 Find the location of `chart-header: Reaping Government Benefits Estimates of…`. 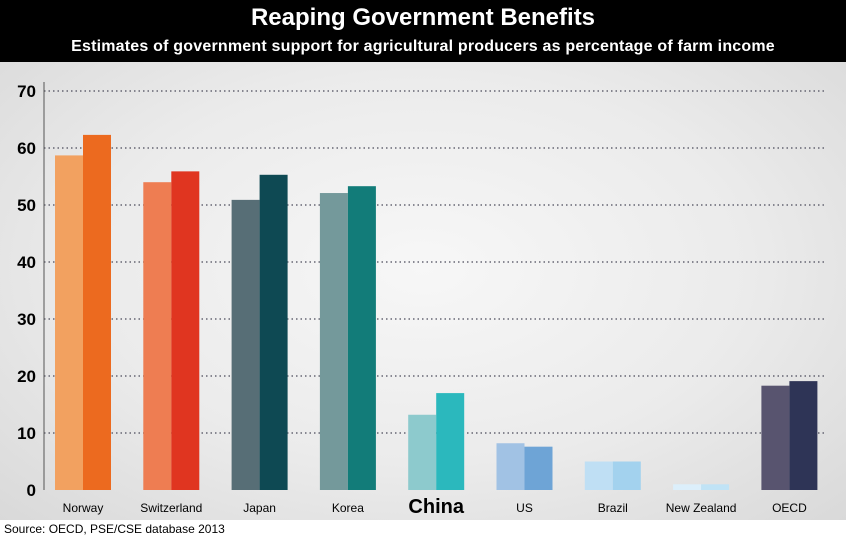

chart-header: Reaping Government Benefits Estimates of… is located at coordinates (423, 31).